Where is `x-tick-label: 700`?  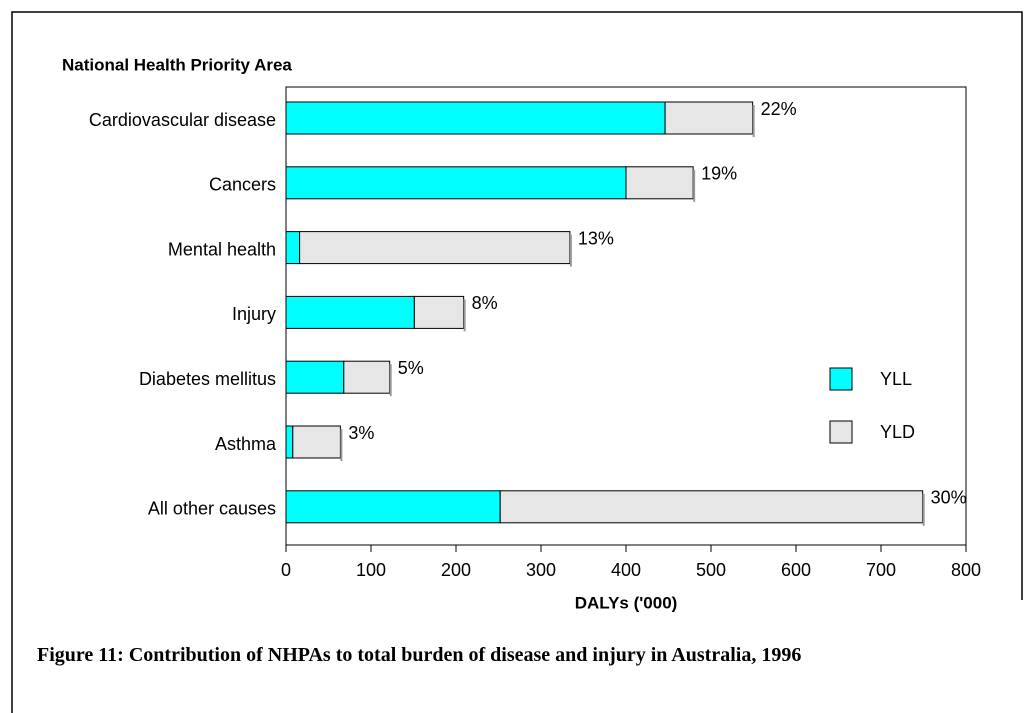 x-tick-label: 700 is located at coordinates (881, 570).